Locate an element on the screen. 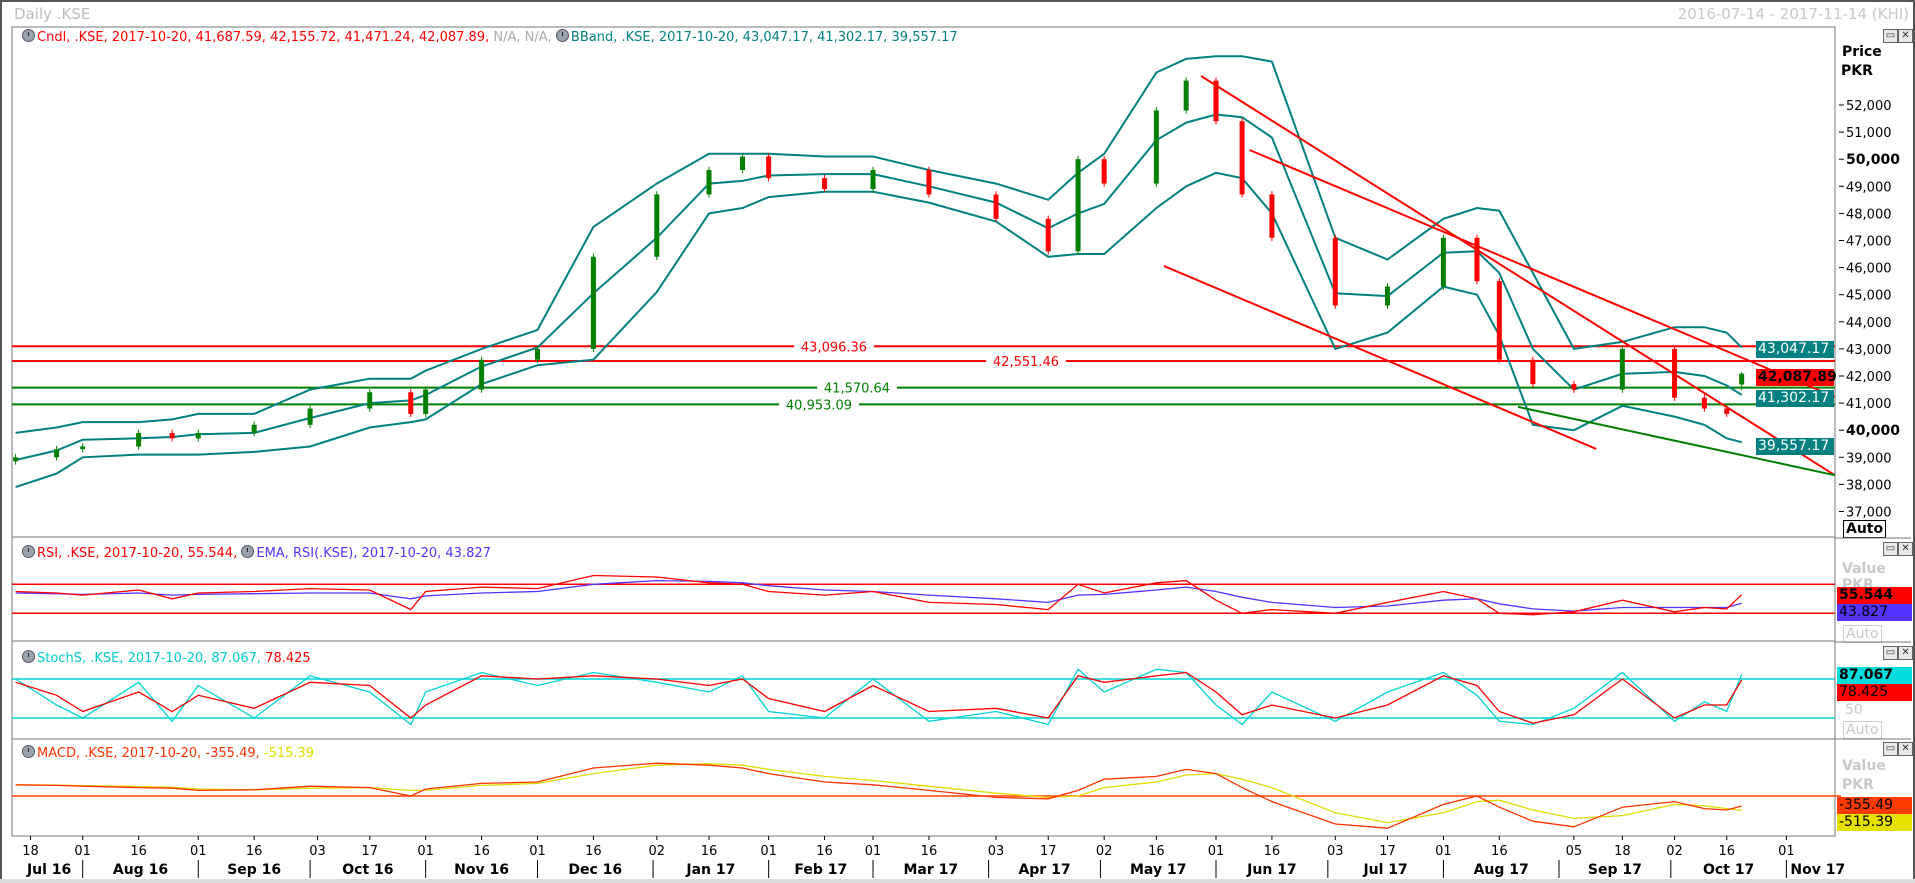 The width and height of the screenshot is (1915, 883). month-label: Jul 16 is located at coordinates (48, 870).